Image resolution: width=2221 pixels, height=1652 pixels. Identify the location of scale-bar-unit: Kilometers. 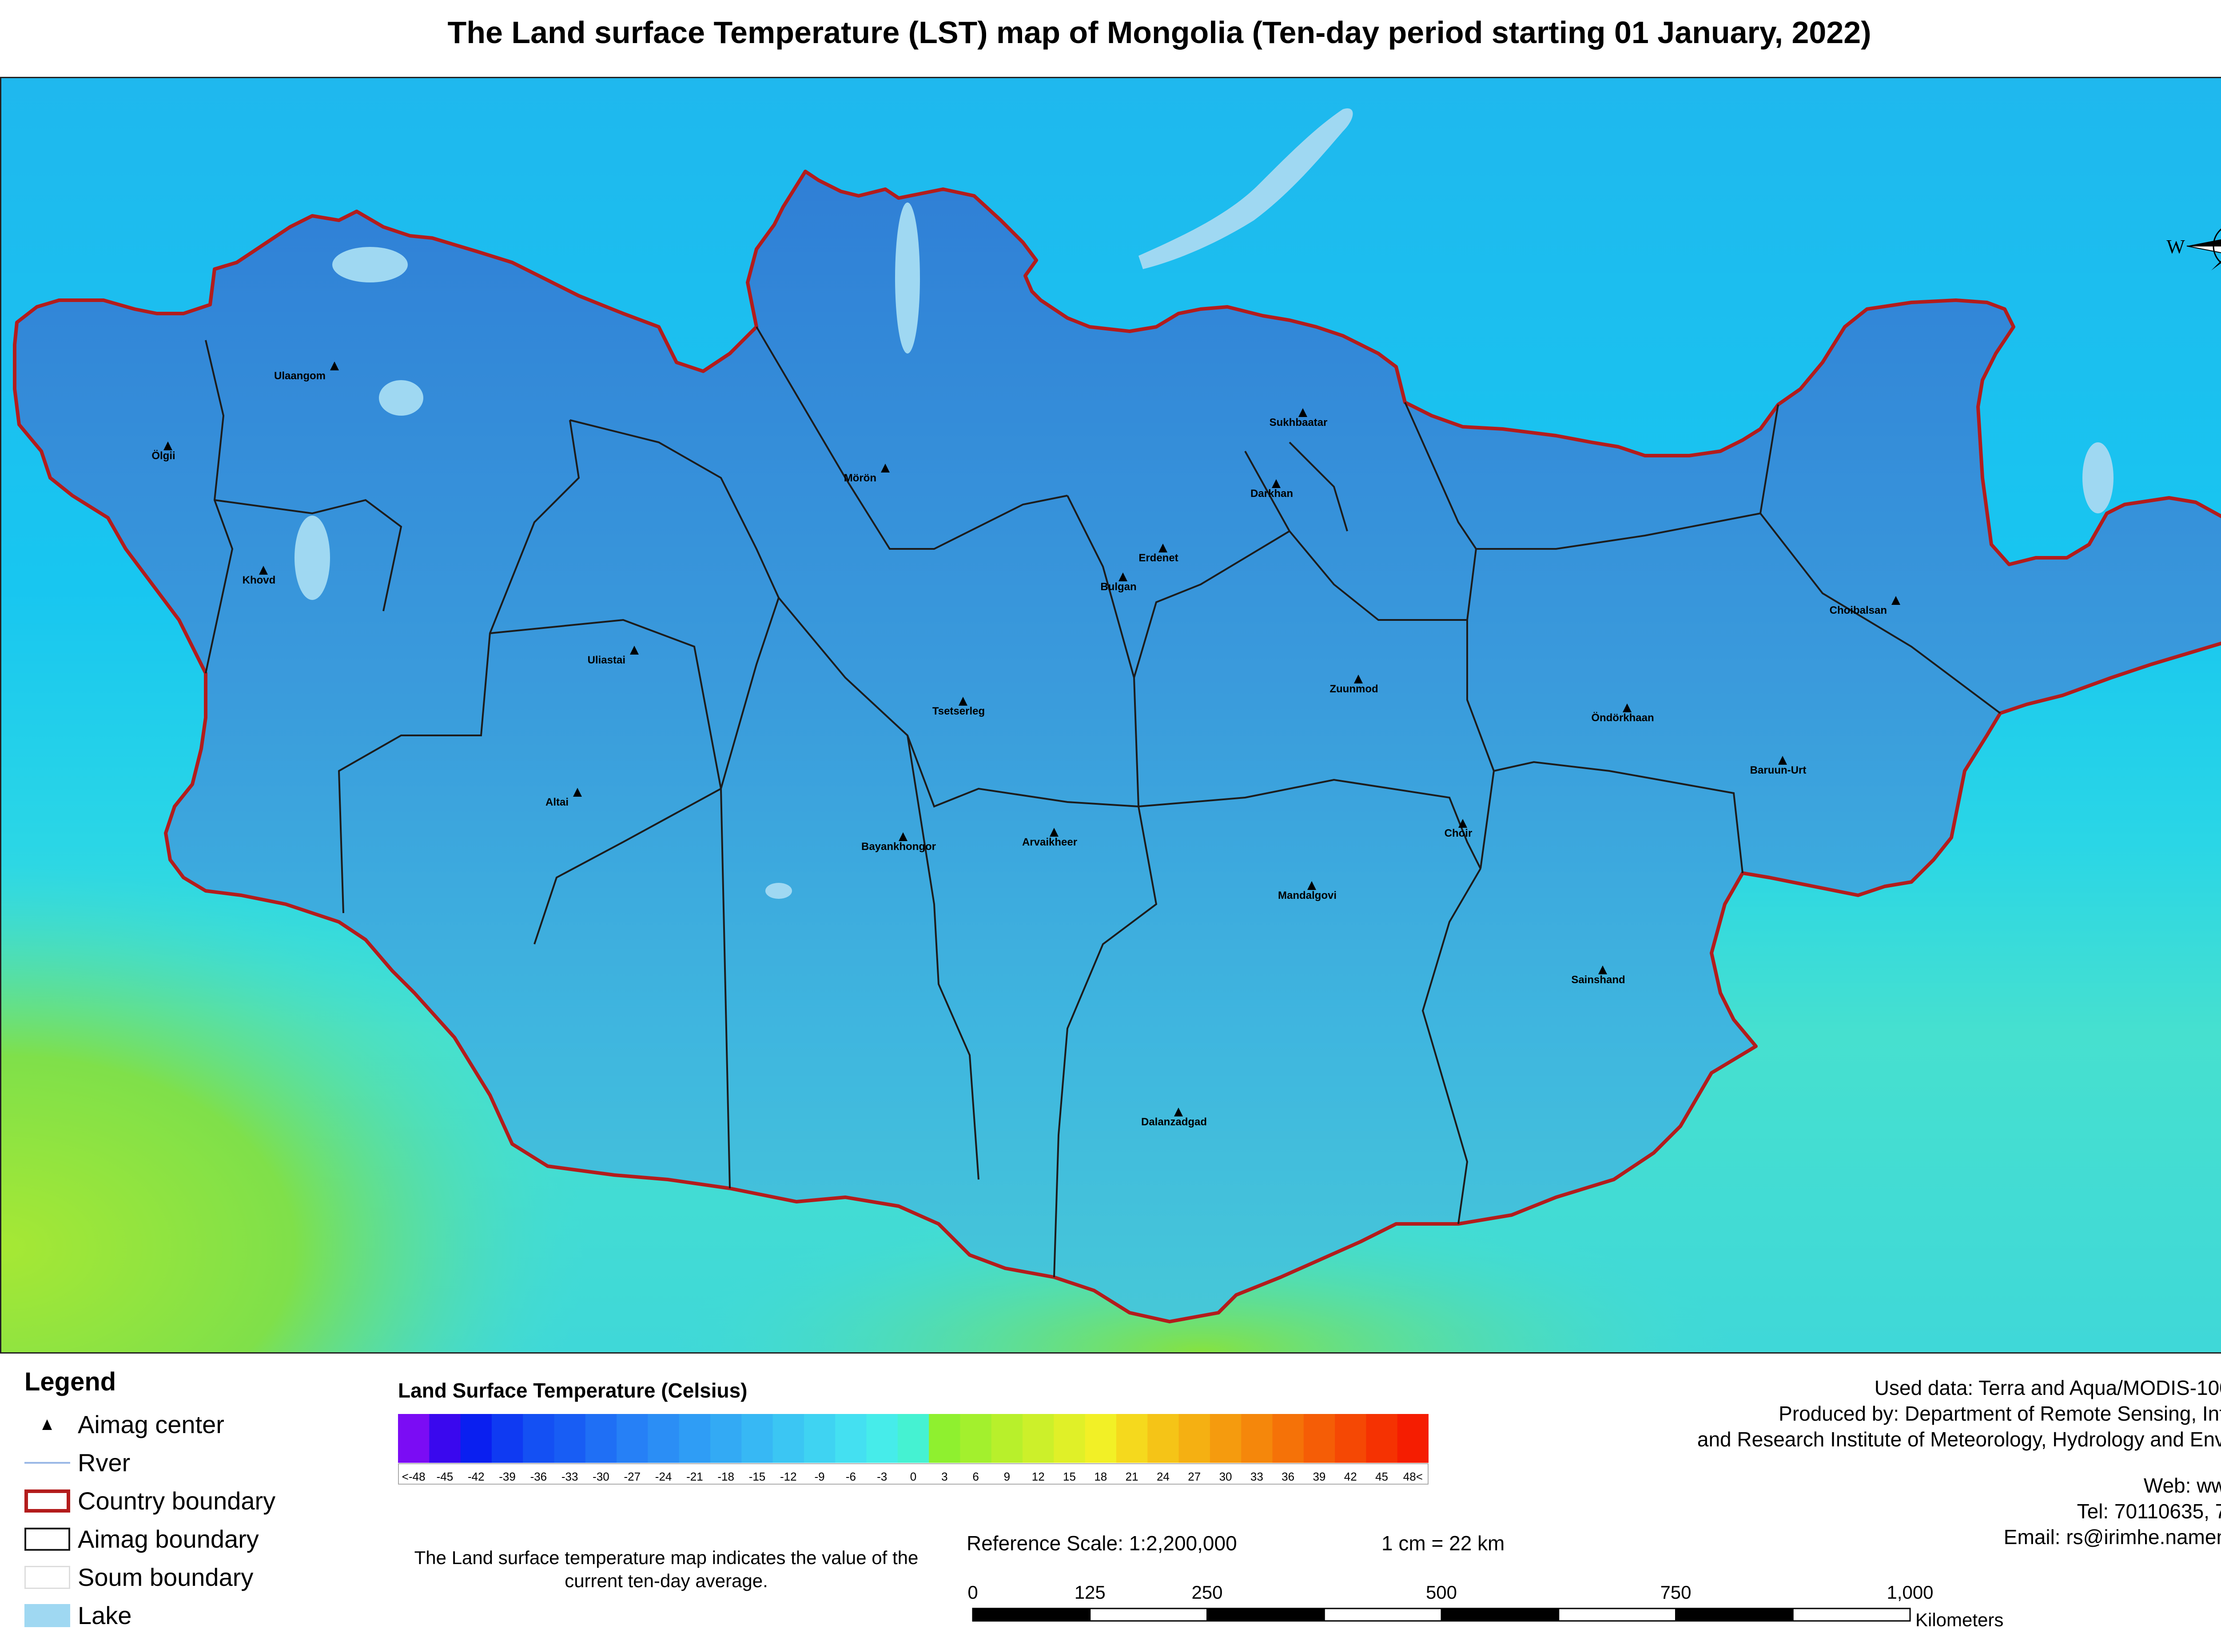
(1959, 1619).